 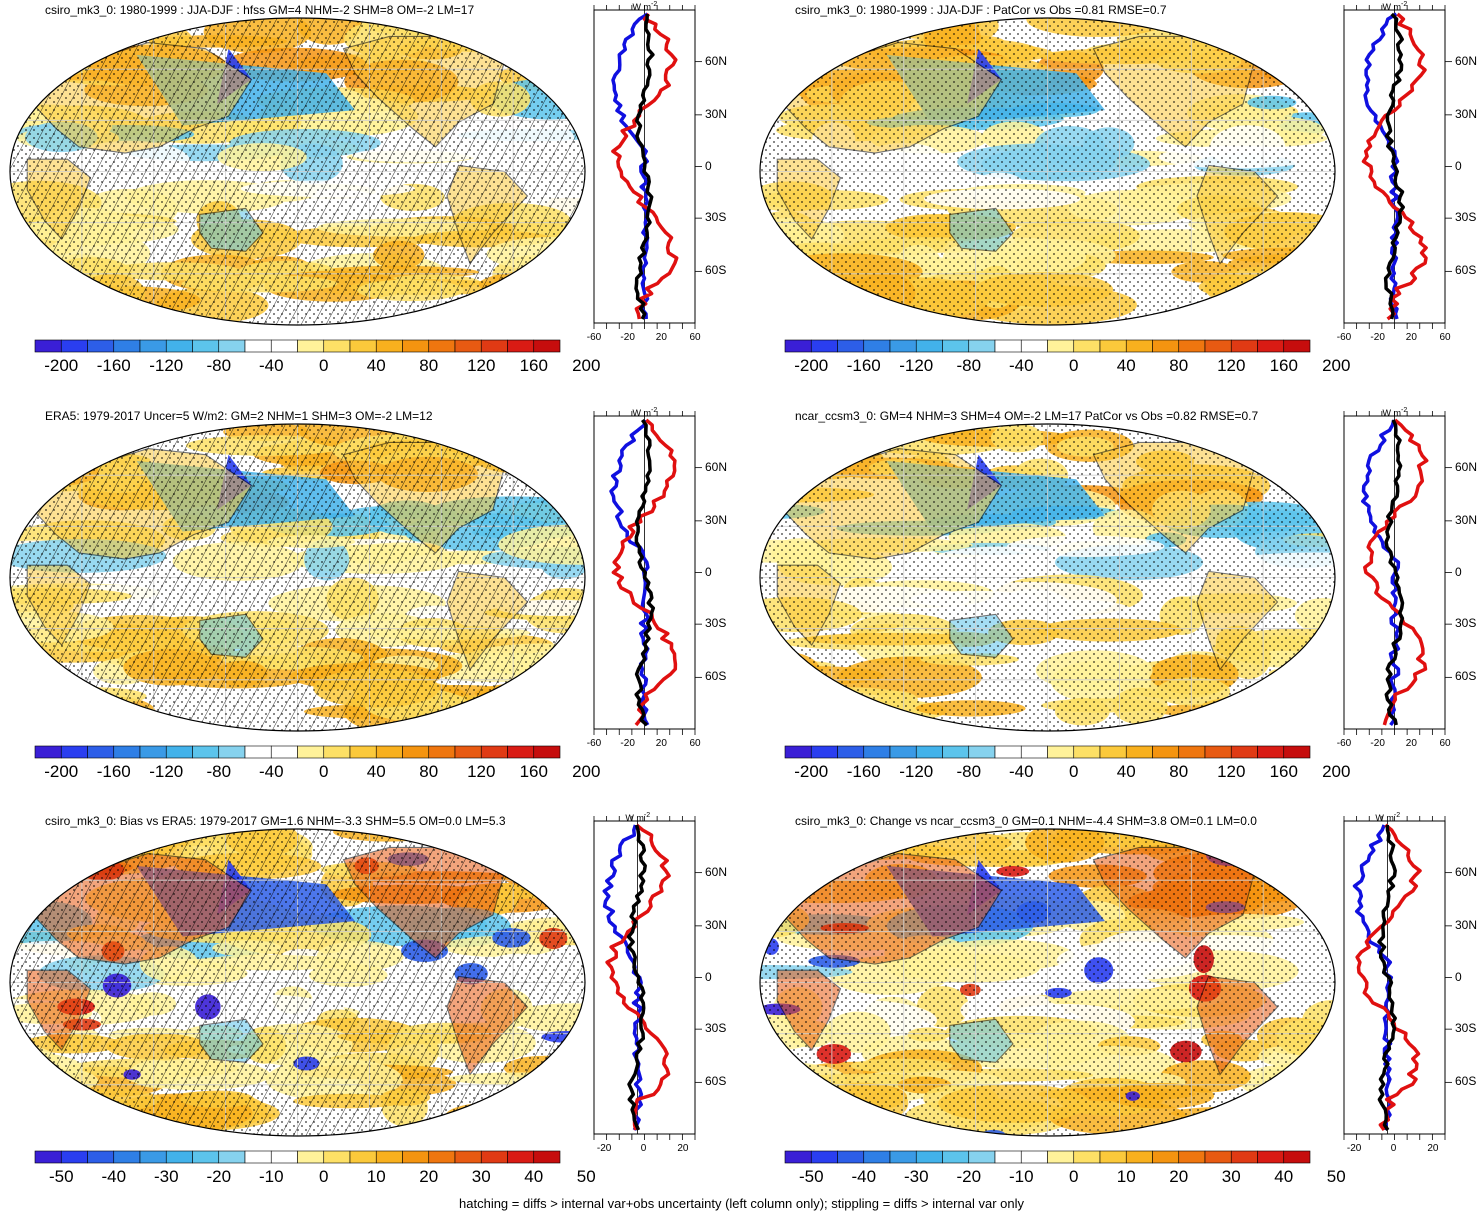 What do you see at coordinates (297, 577) in the screenshot?
I see `map-p3` at bounding box center [297, 577].